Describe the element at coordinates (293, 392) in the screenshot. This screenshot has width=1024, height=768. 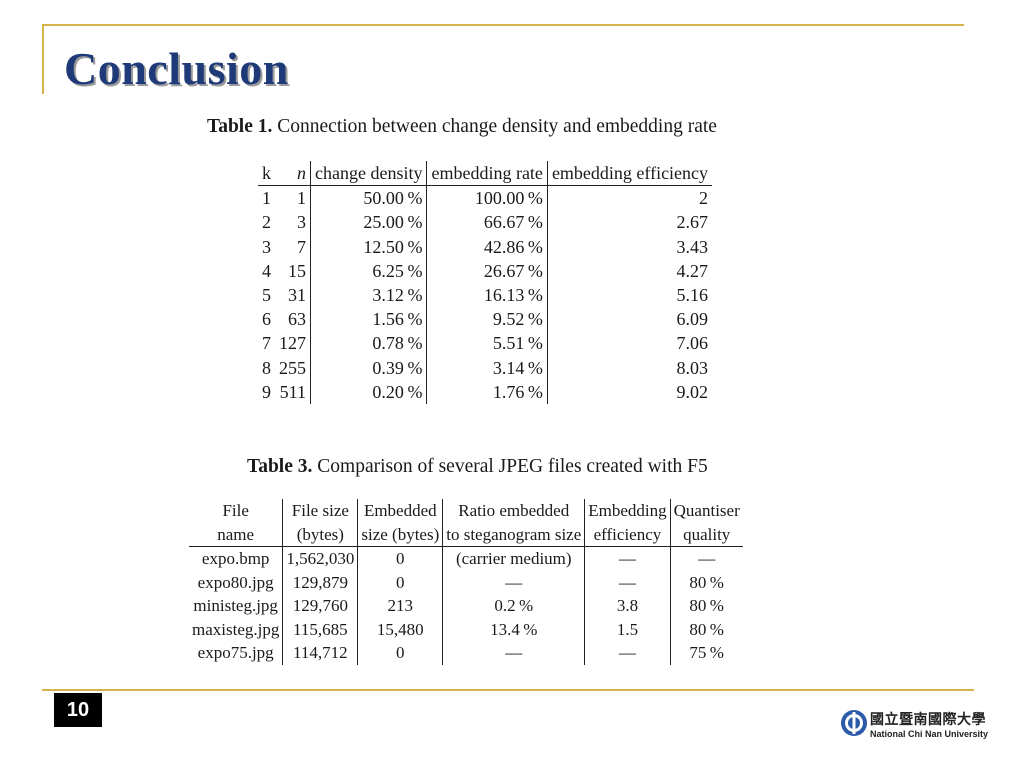
I see `cell-n: 511` at that location.